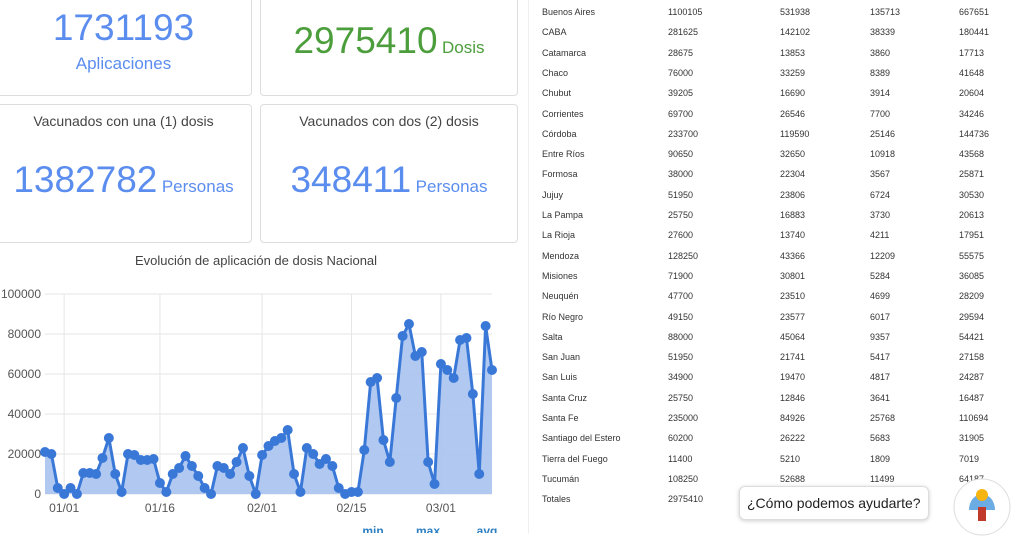 The width and height of the screenshot is (1024, 537). What do you see at coordinates (25, 374) in the screenshot?
I see `y-tick-label: 60000` at bounding box center [25, 374].